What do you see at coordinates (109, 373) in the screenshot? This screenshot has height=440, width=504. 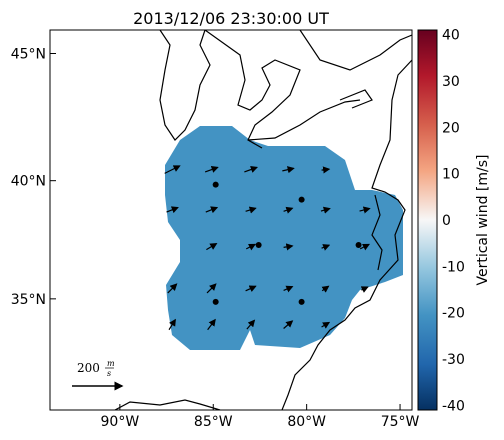 I see `reference-unit-bottom: s` at bounding box center [109, 373].